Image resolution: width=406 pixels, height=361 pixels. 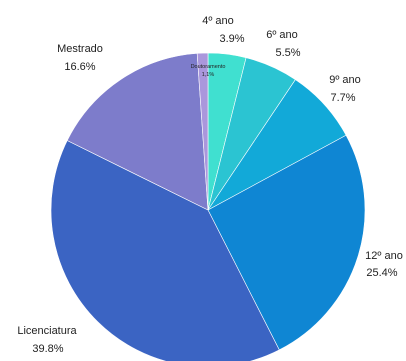 What do you see at coordinates (342, 98) in the screenshot?
I see `label-9-ano-value: 7.7%` at bounding box center [342, 98].